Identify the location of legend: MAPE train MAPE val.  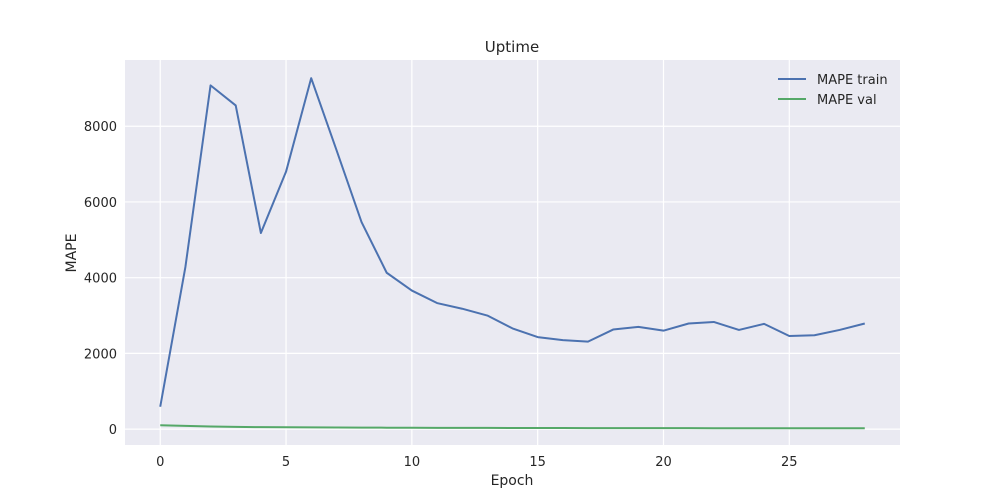
(833, 90).